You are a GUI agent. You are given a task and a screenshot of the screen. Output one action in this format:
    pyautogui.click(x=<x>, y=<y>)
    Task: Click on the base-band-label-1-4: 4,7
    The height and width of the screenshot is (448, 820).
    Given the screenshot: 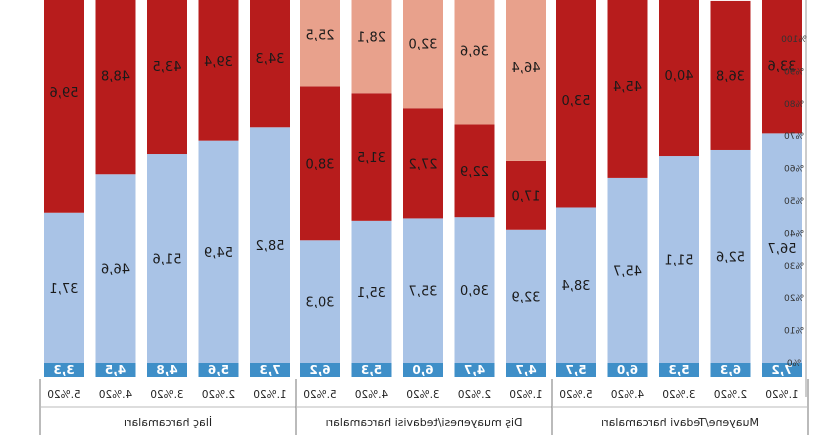 What is the action you would take?
    pyautogui.click(x=525, y=370)
    